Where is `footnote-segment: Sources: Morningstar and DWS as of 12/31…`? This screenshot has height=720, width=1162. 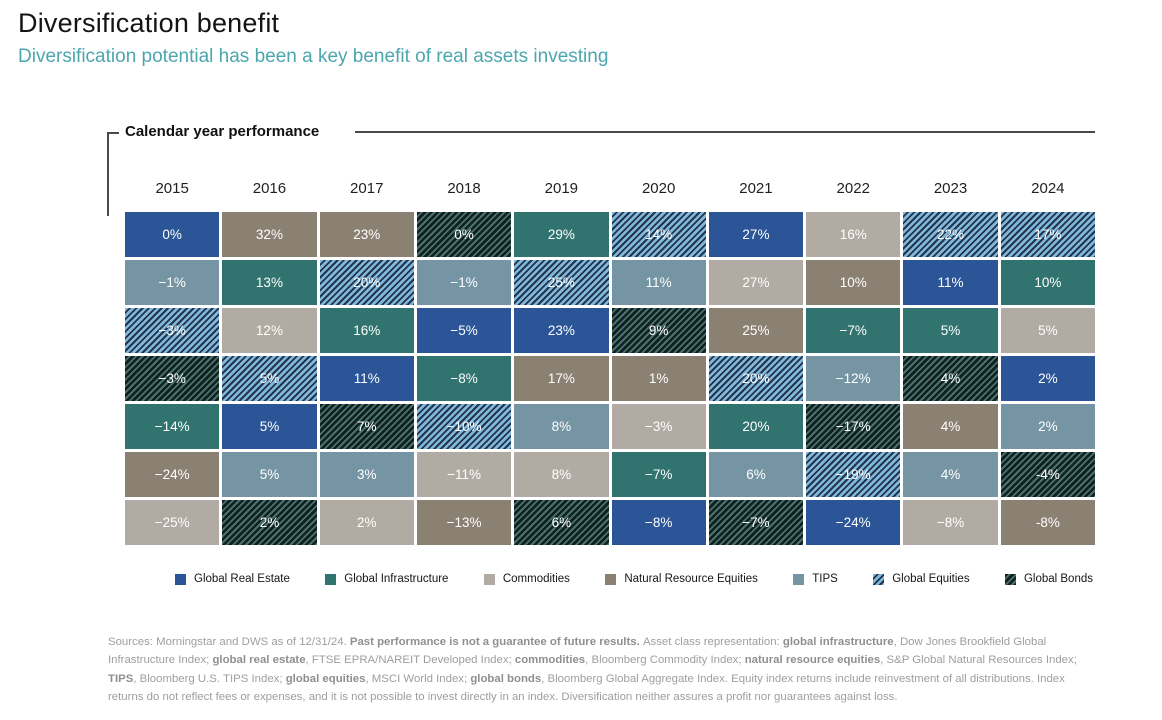
footnote-segment: Sources: Morningstar and DWS as of 12/31… is located at coordinates (229, 642).